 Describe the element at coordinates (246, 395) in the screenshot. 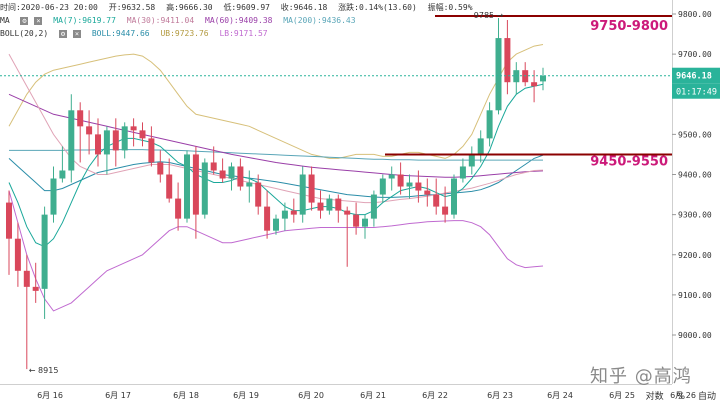

I see `x-tick-label: 6月 19` at that location.